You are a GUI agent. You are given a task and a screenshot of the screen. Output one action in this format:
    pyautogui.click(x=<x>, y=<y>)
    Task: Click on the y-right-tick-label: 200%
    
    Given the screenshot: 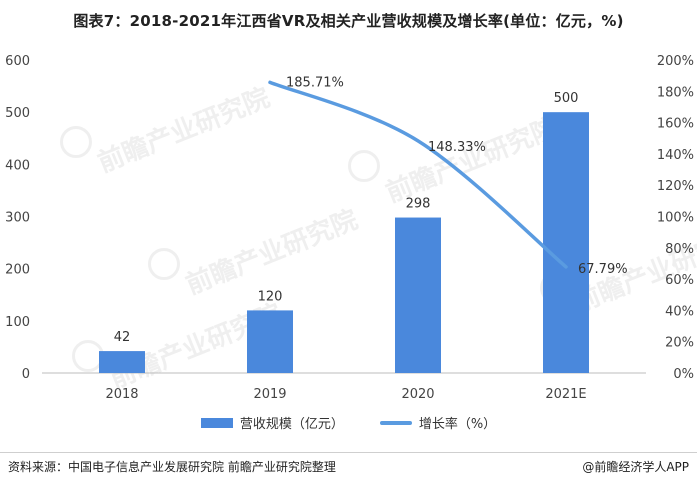 What is the action you would take?
    pyautogui.click(x=675, y=61)
    